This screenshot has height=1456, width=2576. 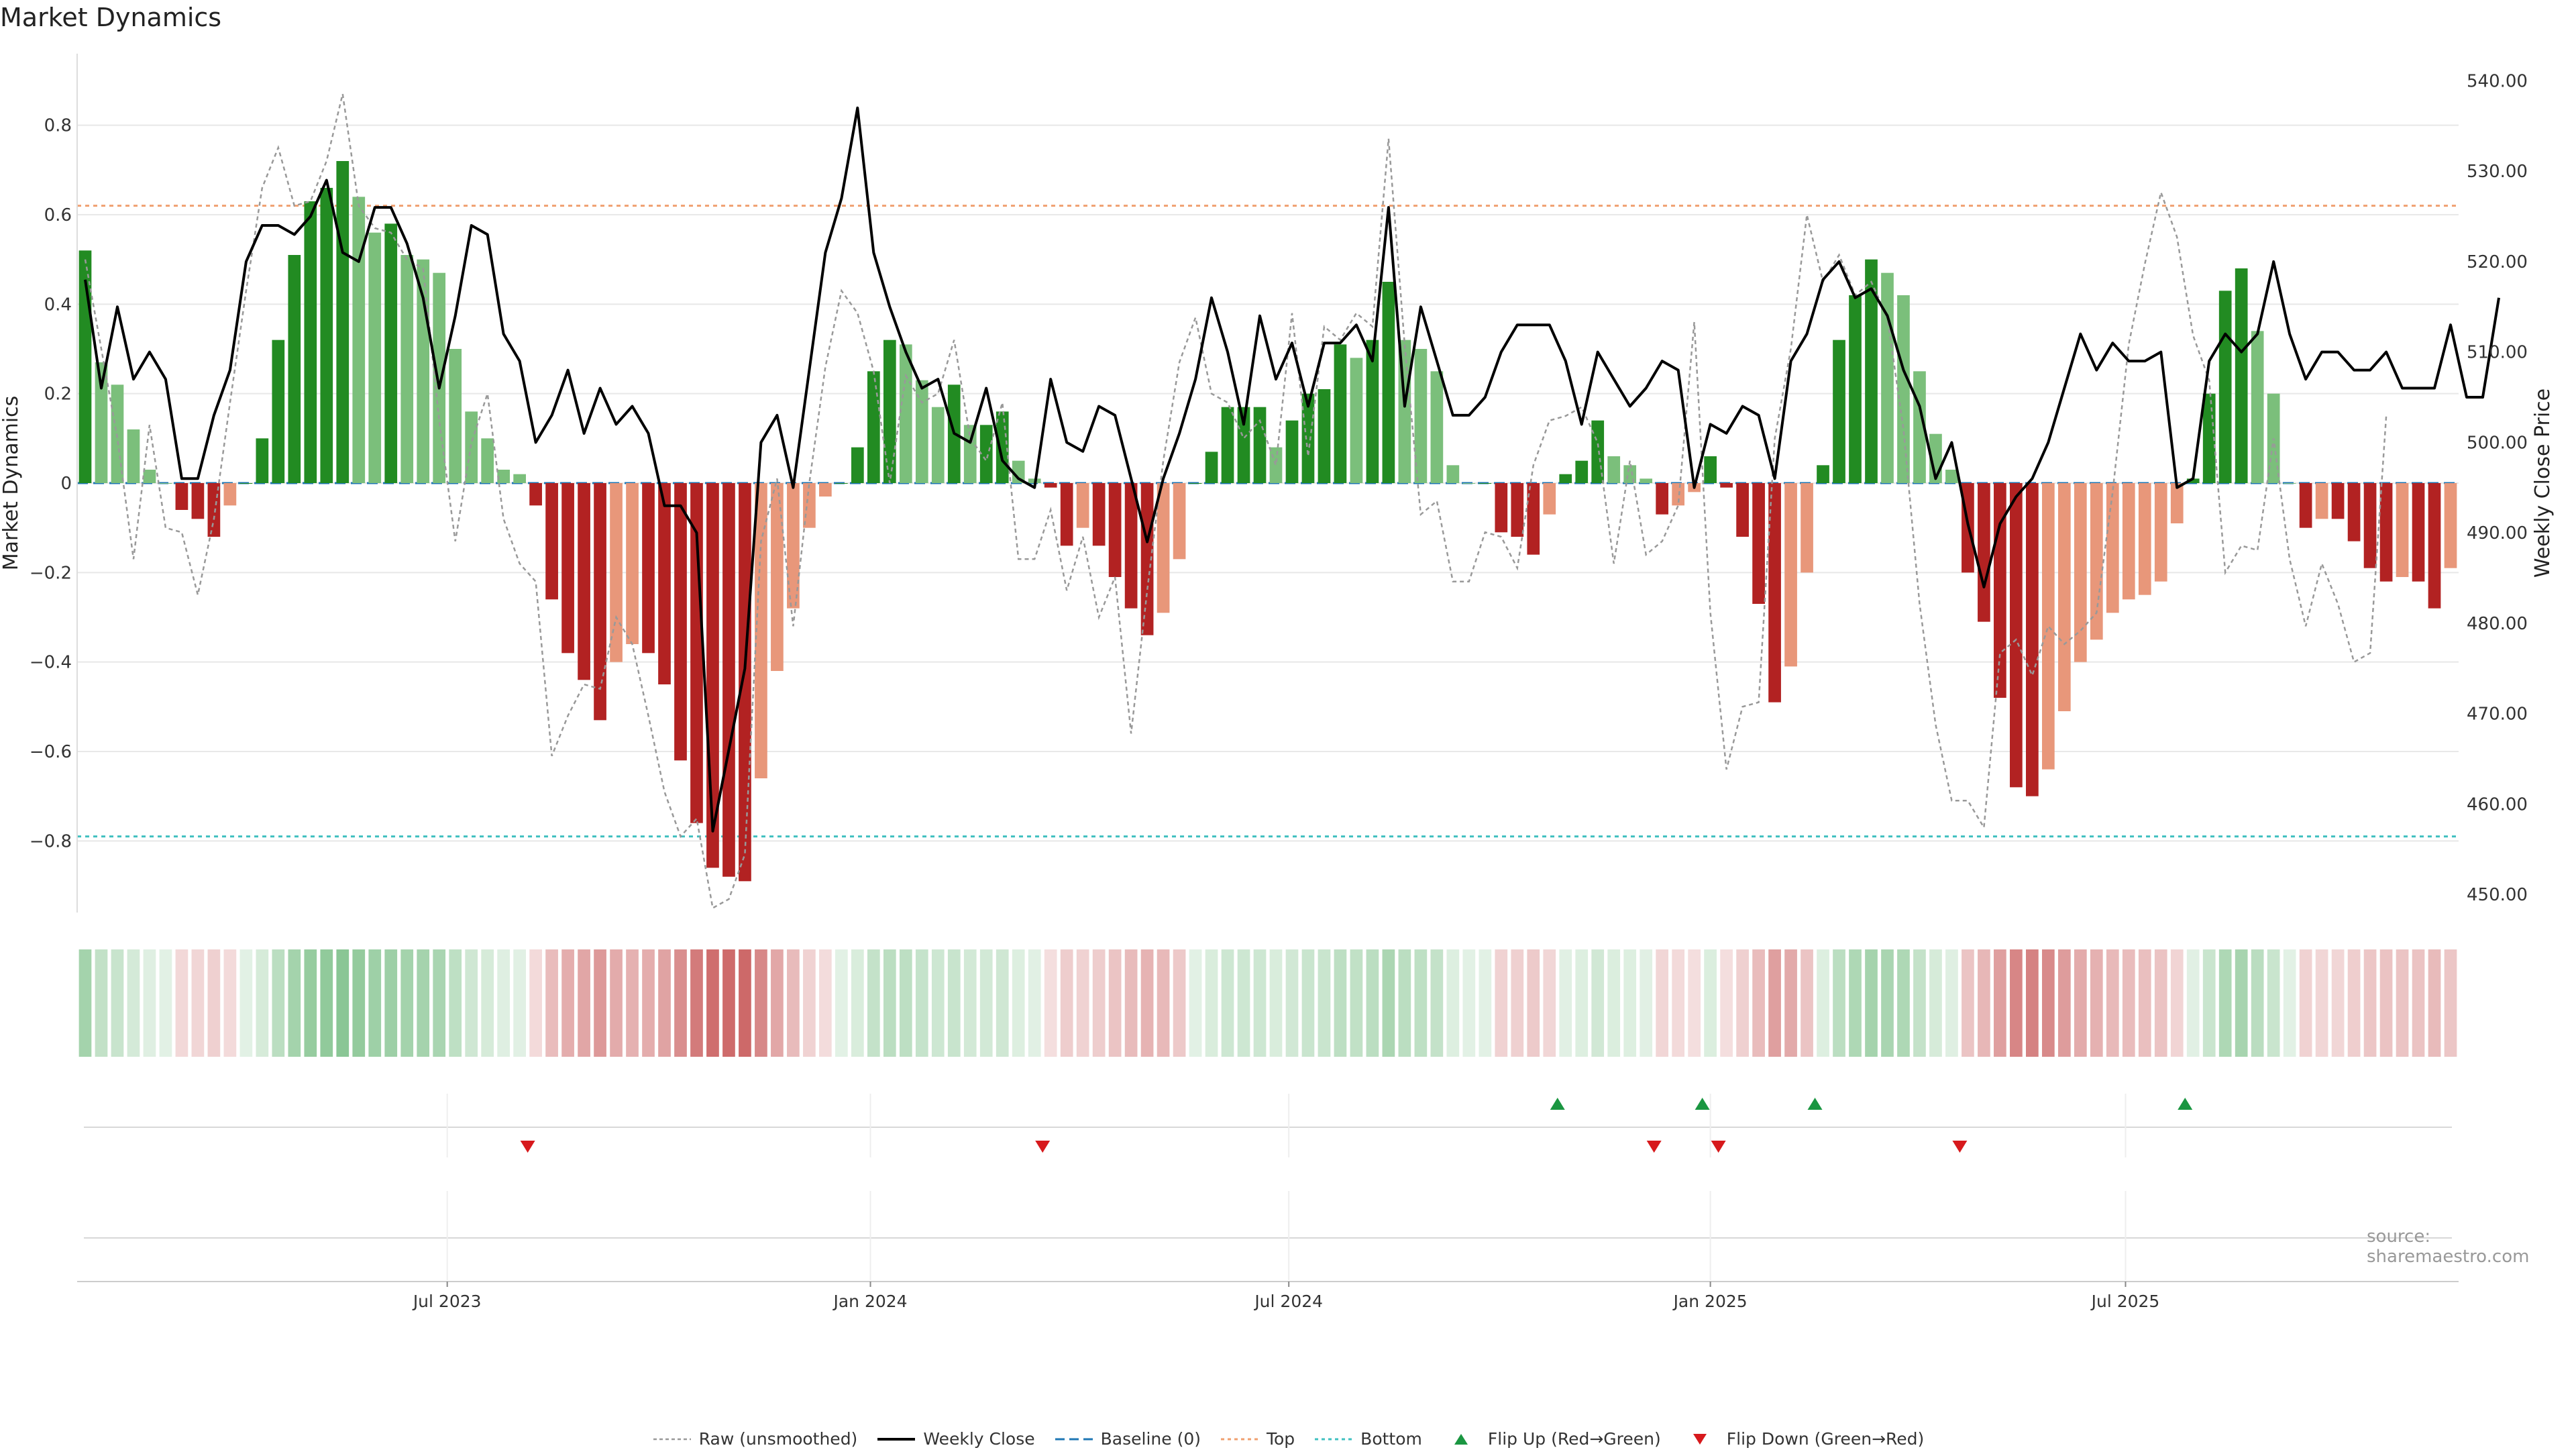 What do you see at coordinates (2497, 81) in the screenshot?
I see `y2-tick-label: 540.00` at bounding box center [2497, 81].